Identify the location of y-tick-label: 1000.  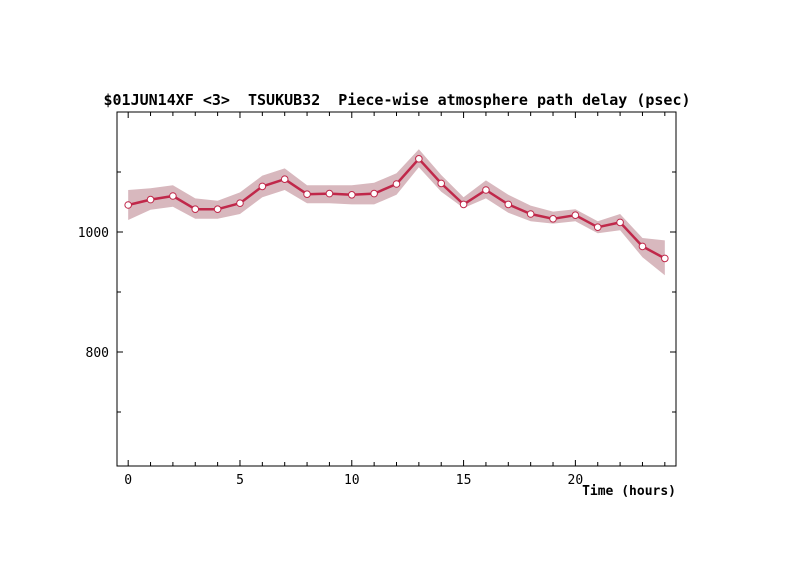
(93, 233).